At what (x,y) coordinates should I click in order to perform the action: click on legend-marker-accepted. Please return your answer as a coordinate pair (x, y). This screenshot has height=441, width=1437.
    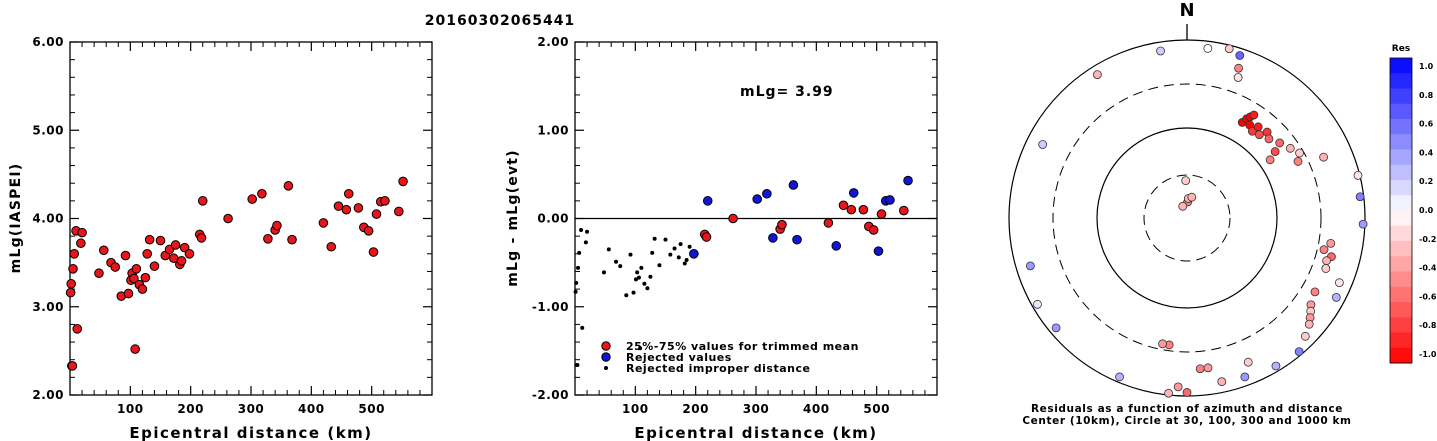
    Looking at the image, I should click on (606, 346).